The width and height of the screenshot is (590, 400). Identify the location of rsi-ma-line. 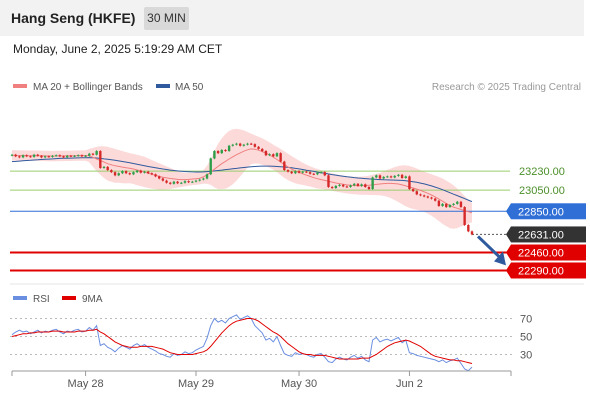
(242, 341).